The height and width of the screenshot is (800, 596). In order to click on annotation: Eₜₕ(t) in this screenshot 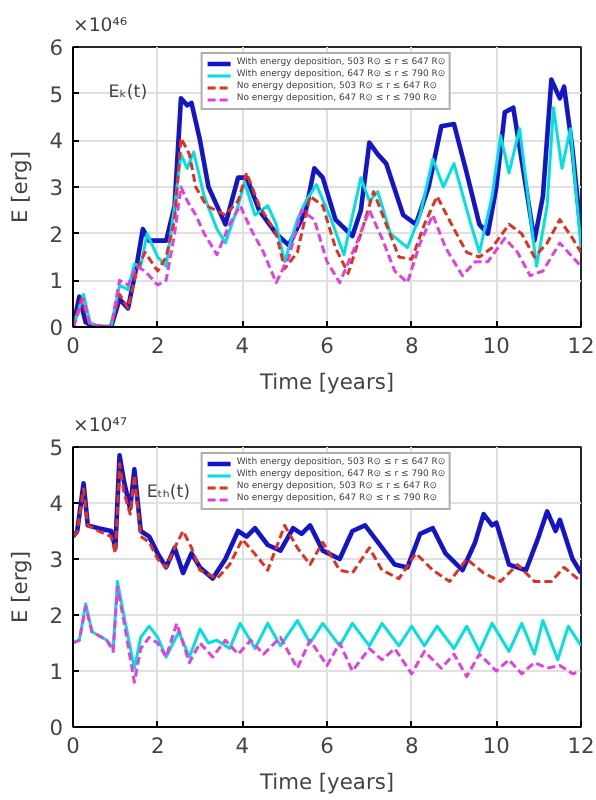, I will do `click(168, 493)`.